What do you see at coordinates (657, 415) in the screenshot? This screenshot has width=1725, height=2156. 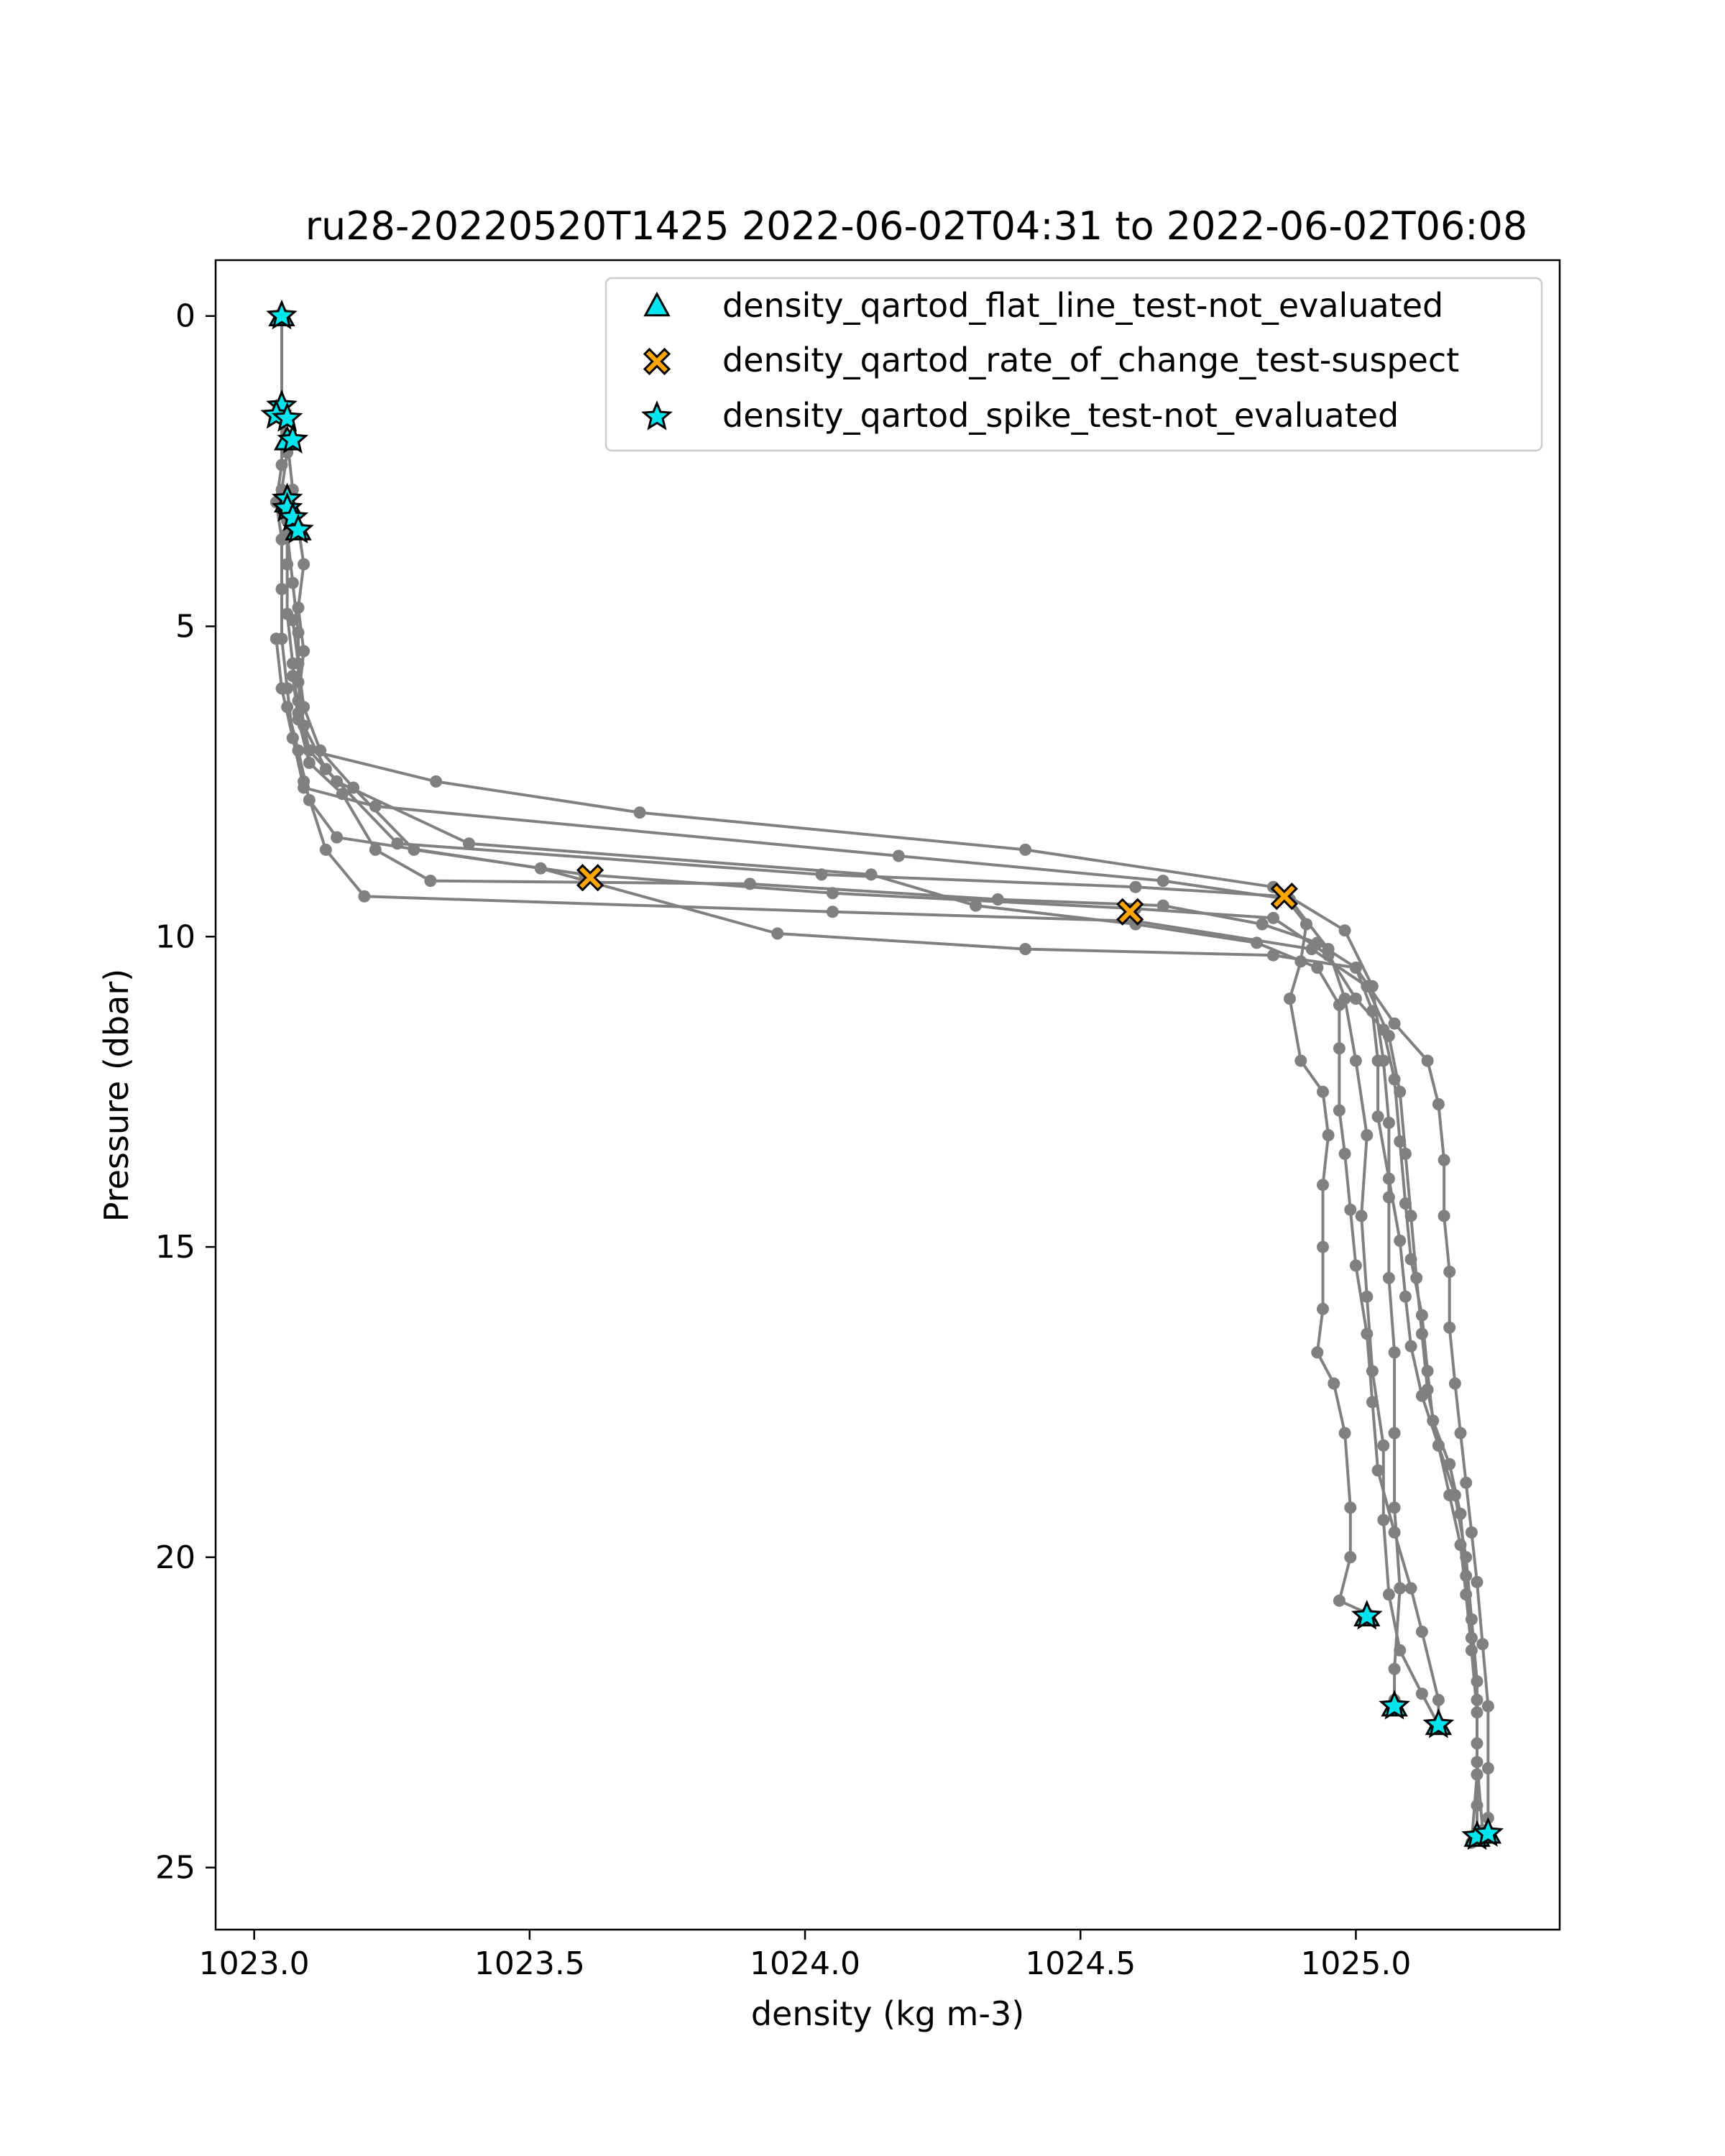 I see `legend-marker-star` at bounding box center [657, 415].